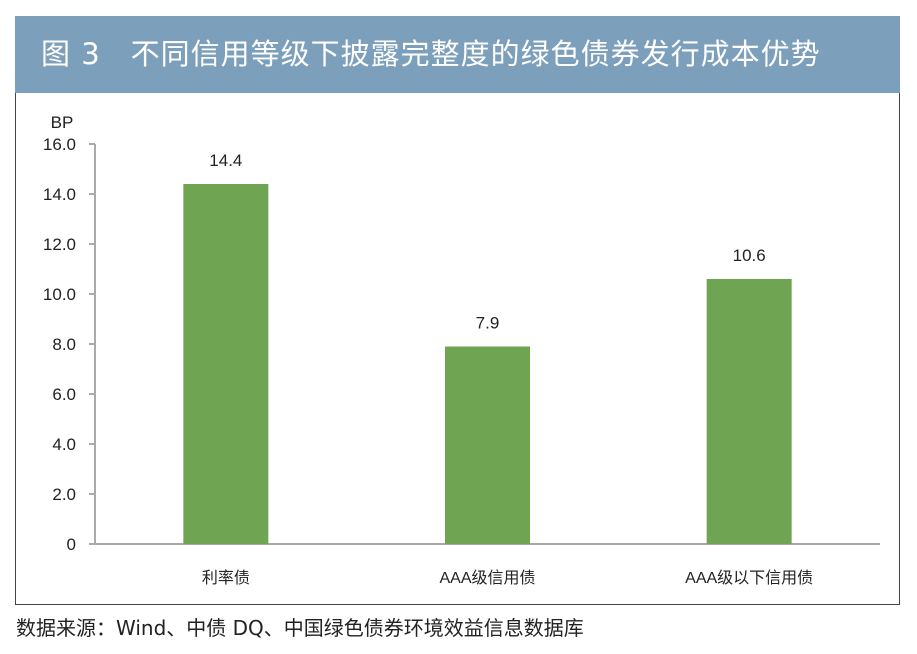  What do you see at coordinates (64, 394) in the screenshot?
I see `y-tick-label: 6.0` at bounding box center [64, 394].